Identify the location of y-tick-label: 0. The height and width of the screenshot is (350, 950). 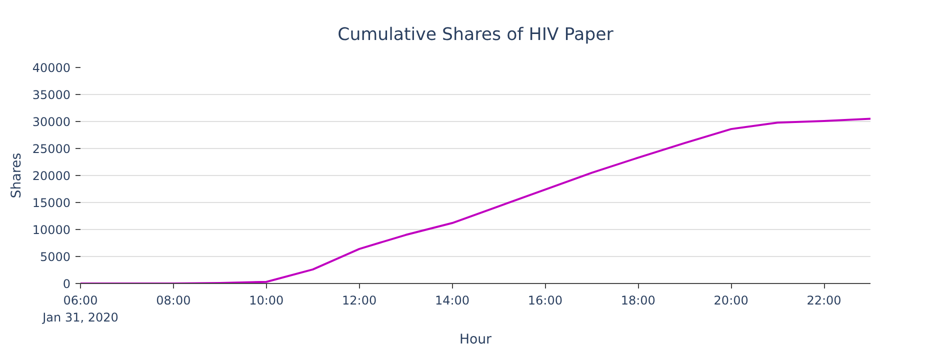
(66, 284).